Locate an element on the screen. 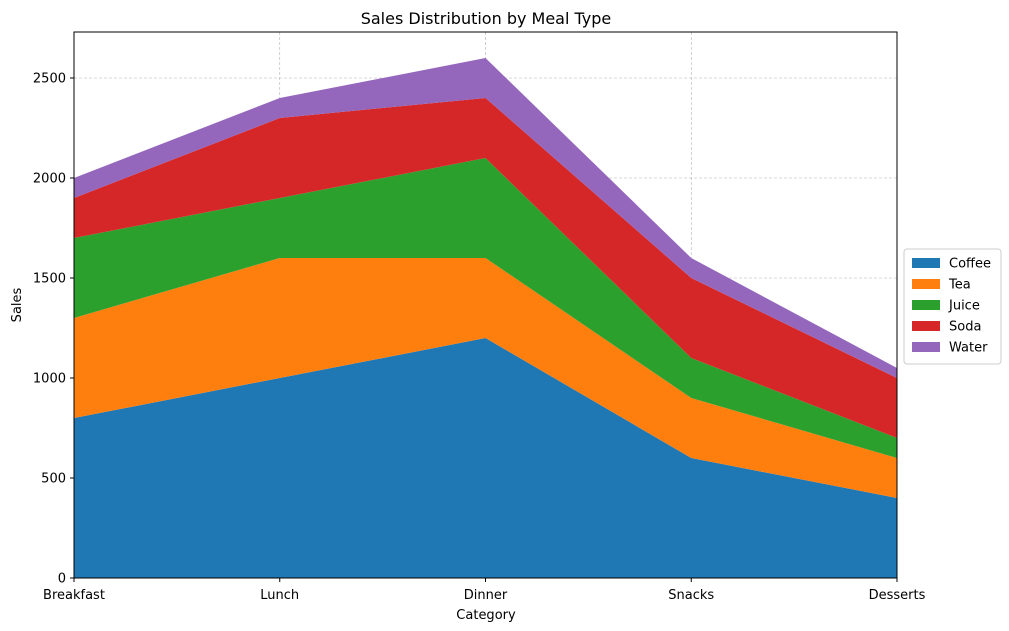  x-tick-label: Snacks is located at coordinates (691, 595).